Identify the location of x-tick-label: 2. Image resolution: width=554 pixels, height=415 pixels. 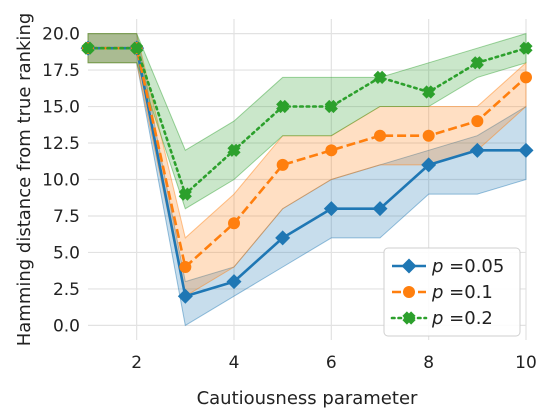
(136, 363).